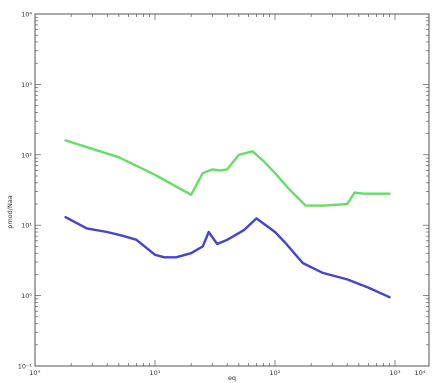 The height and width of the screenshot is (383, 436). What do you see at coordinates (420, 373) in the screenshot?
I see `x-tick-label: 10⁴` at bounding box center [420, 373].